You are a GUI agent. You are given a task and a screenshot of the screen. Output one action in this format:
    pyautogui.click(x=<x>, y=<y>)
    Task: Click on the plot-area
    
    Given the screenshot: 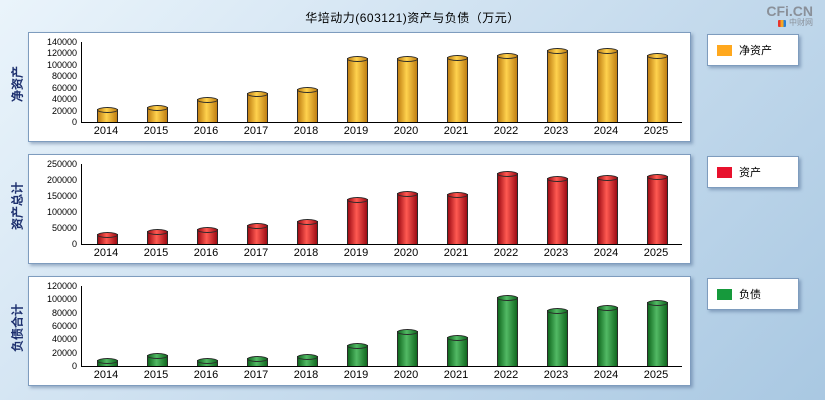 What is the action you would take?
    pyautogui.click(x=381, y=82)
    